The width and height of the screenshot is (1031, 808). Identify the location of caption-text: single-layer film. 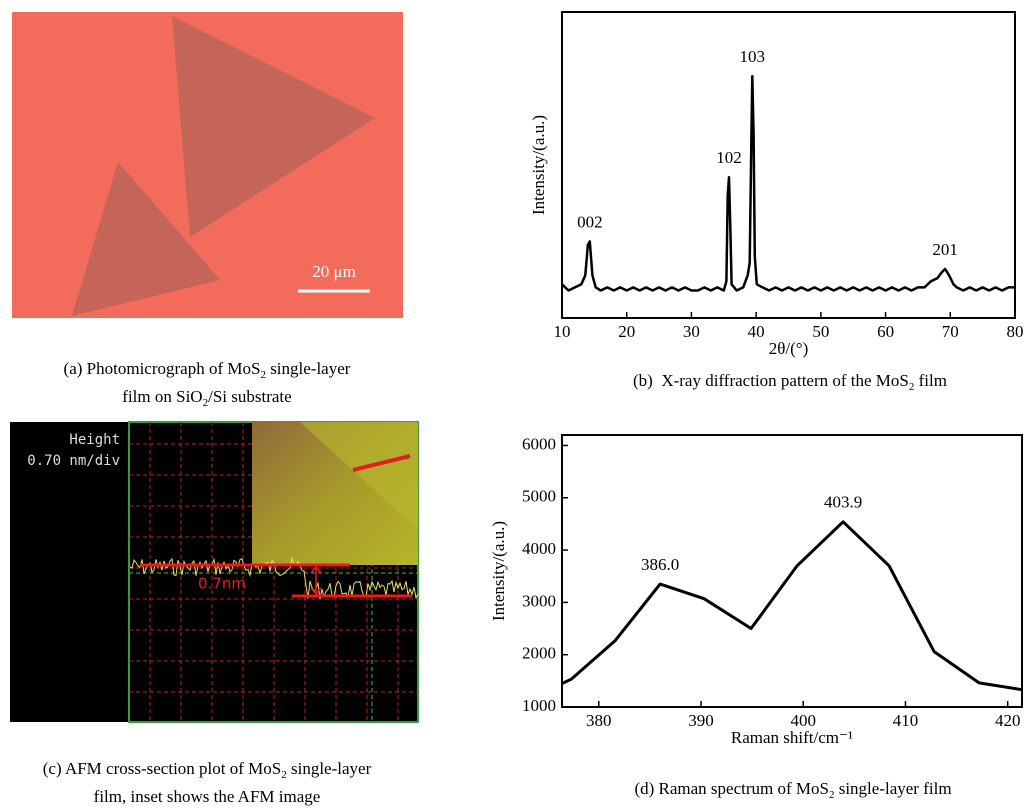
(892, 788).